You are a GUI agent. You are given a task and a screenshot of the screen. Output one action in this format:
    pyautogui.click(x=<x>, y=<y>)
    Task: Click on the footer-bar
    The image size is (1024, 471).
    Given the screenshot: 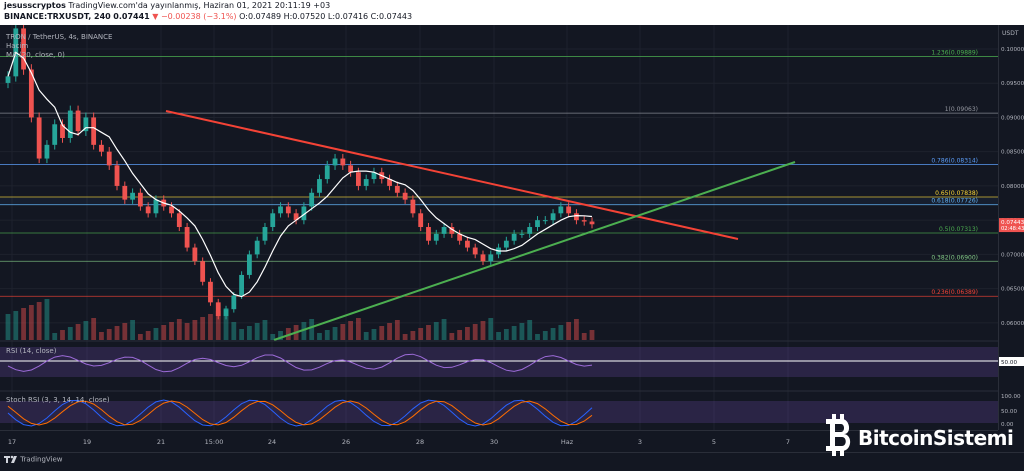 What is the action you would take?
    pyautogui.click(x=512, y=461)
    